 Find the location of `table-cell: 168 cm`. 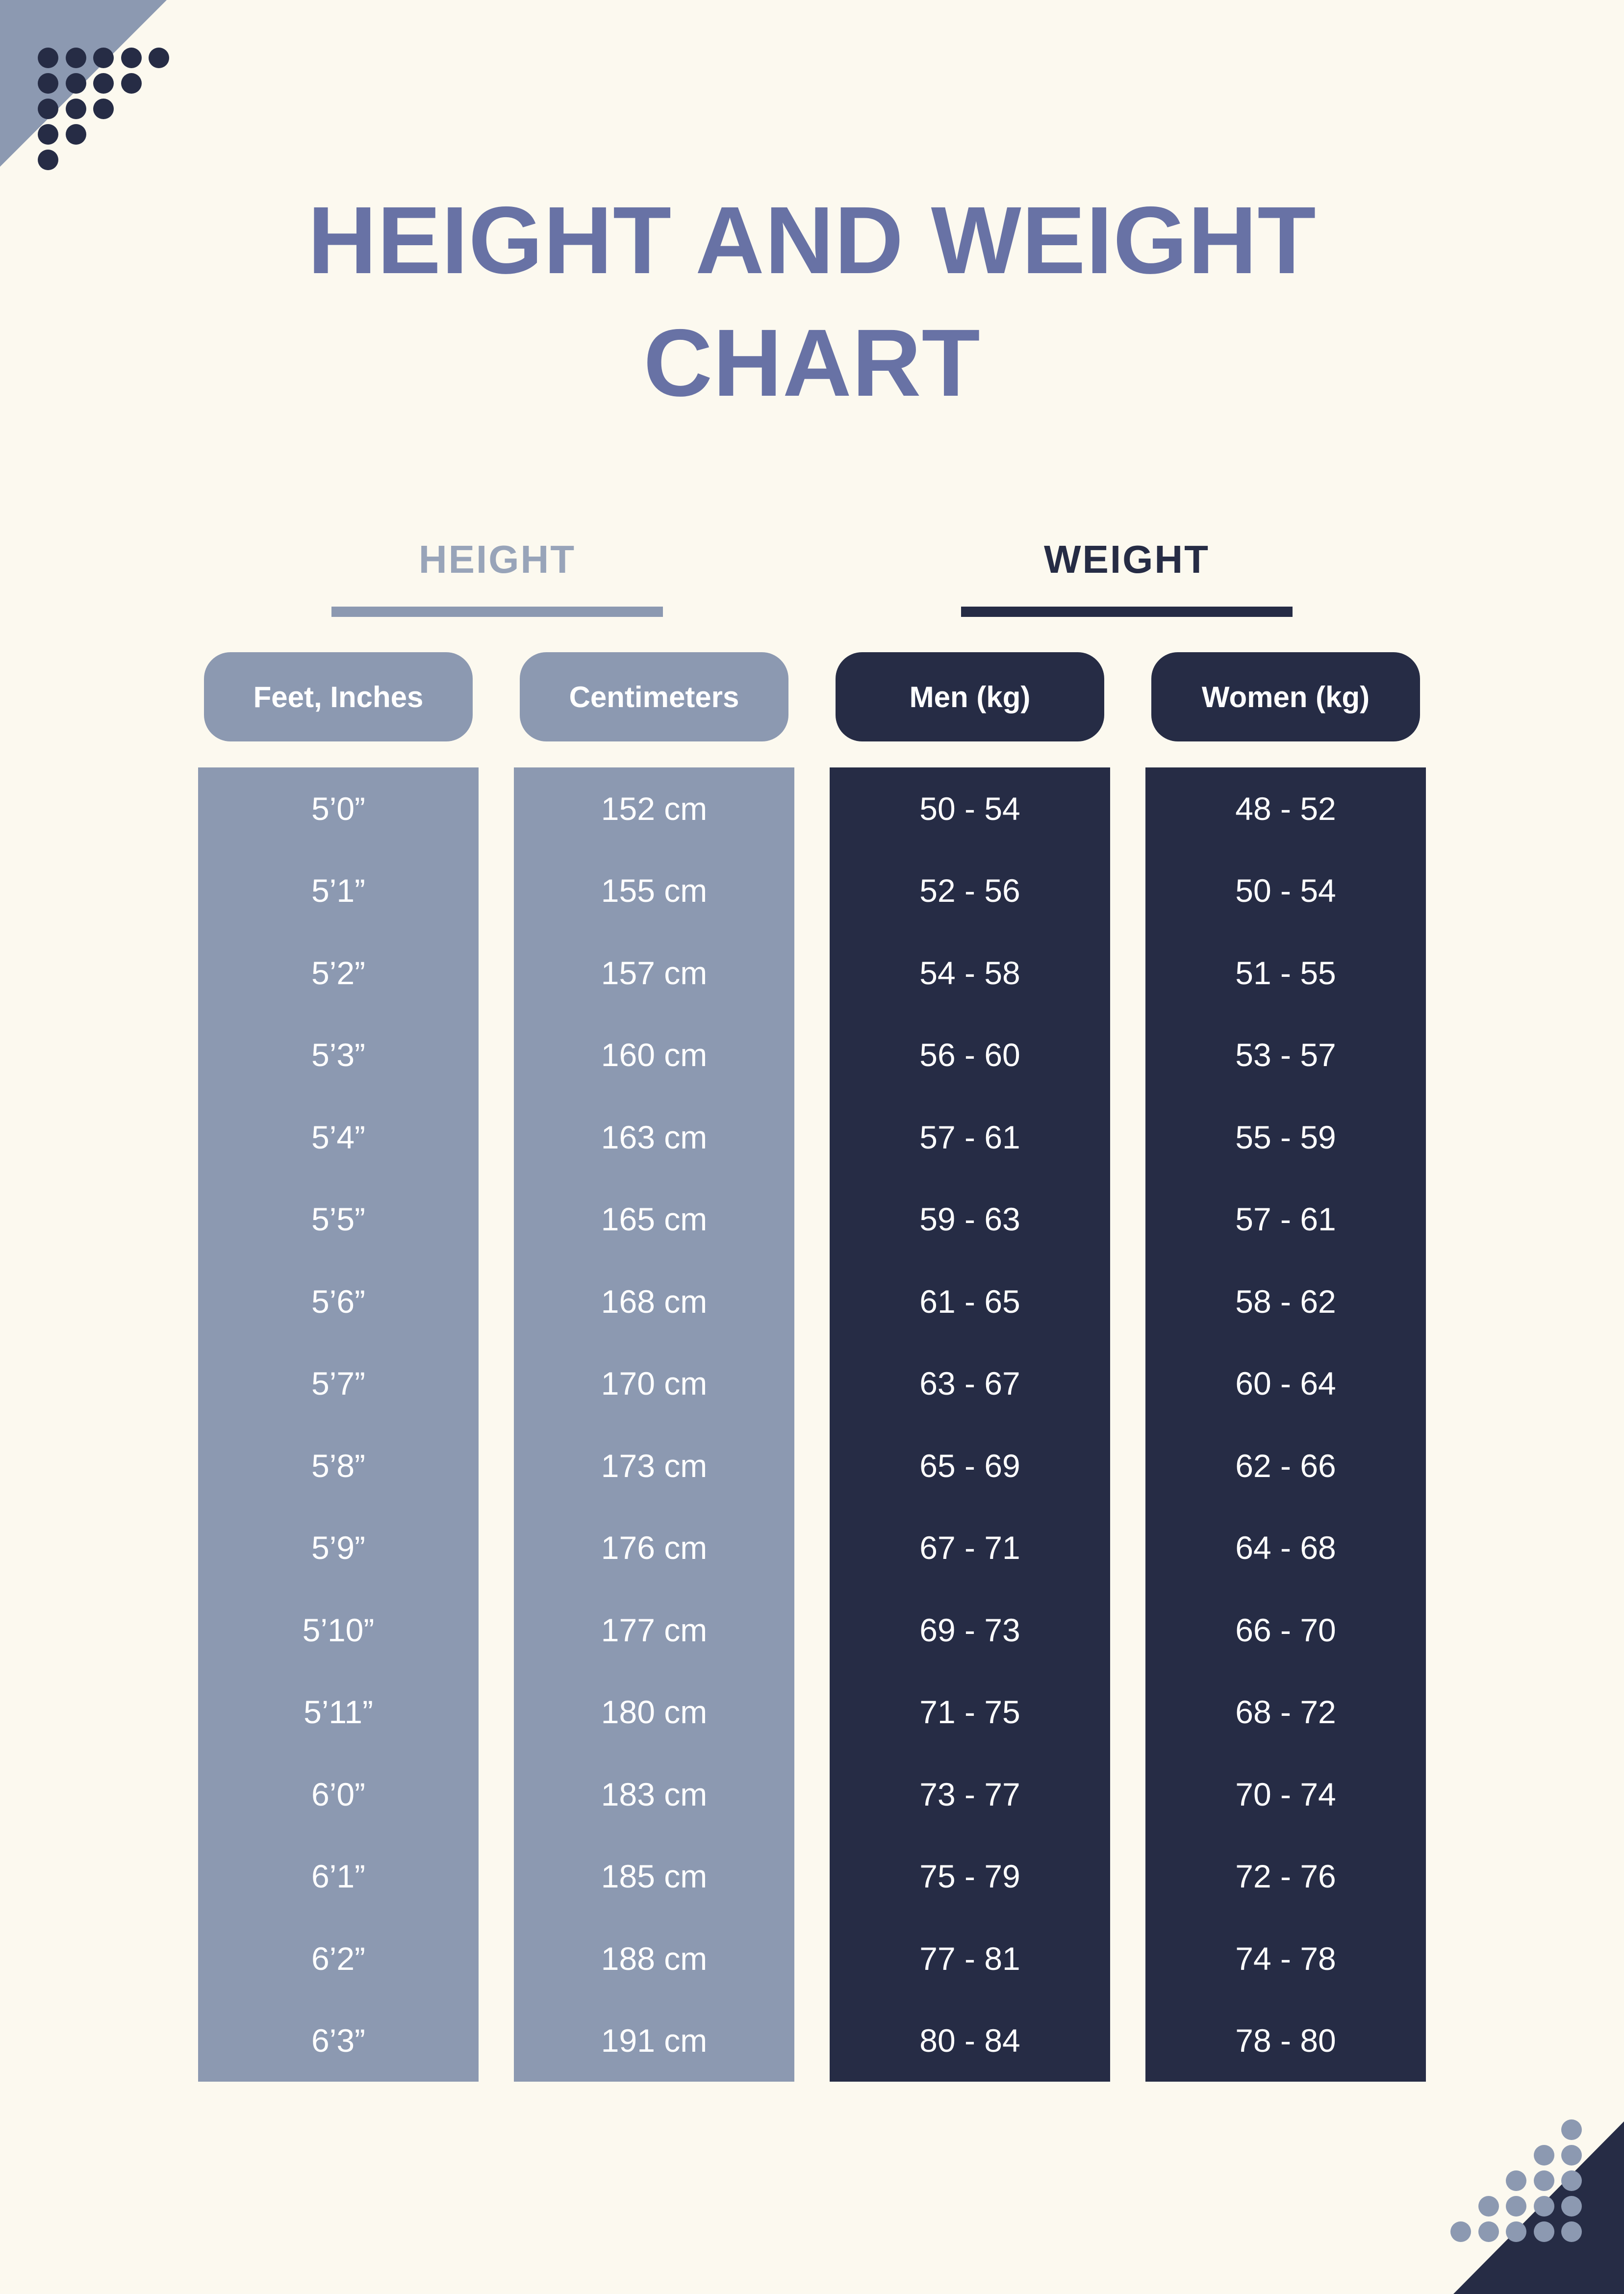

table-cell: 168 cm is located at coordinates (654, 1301).